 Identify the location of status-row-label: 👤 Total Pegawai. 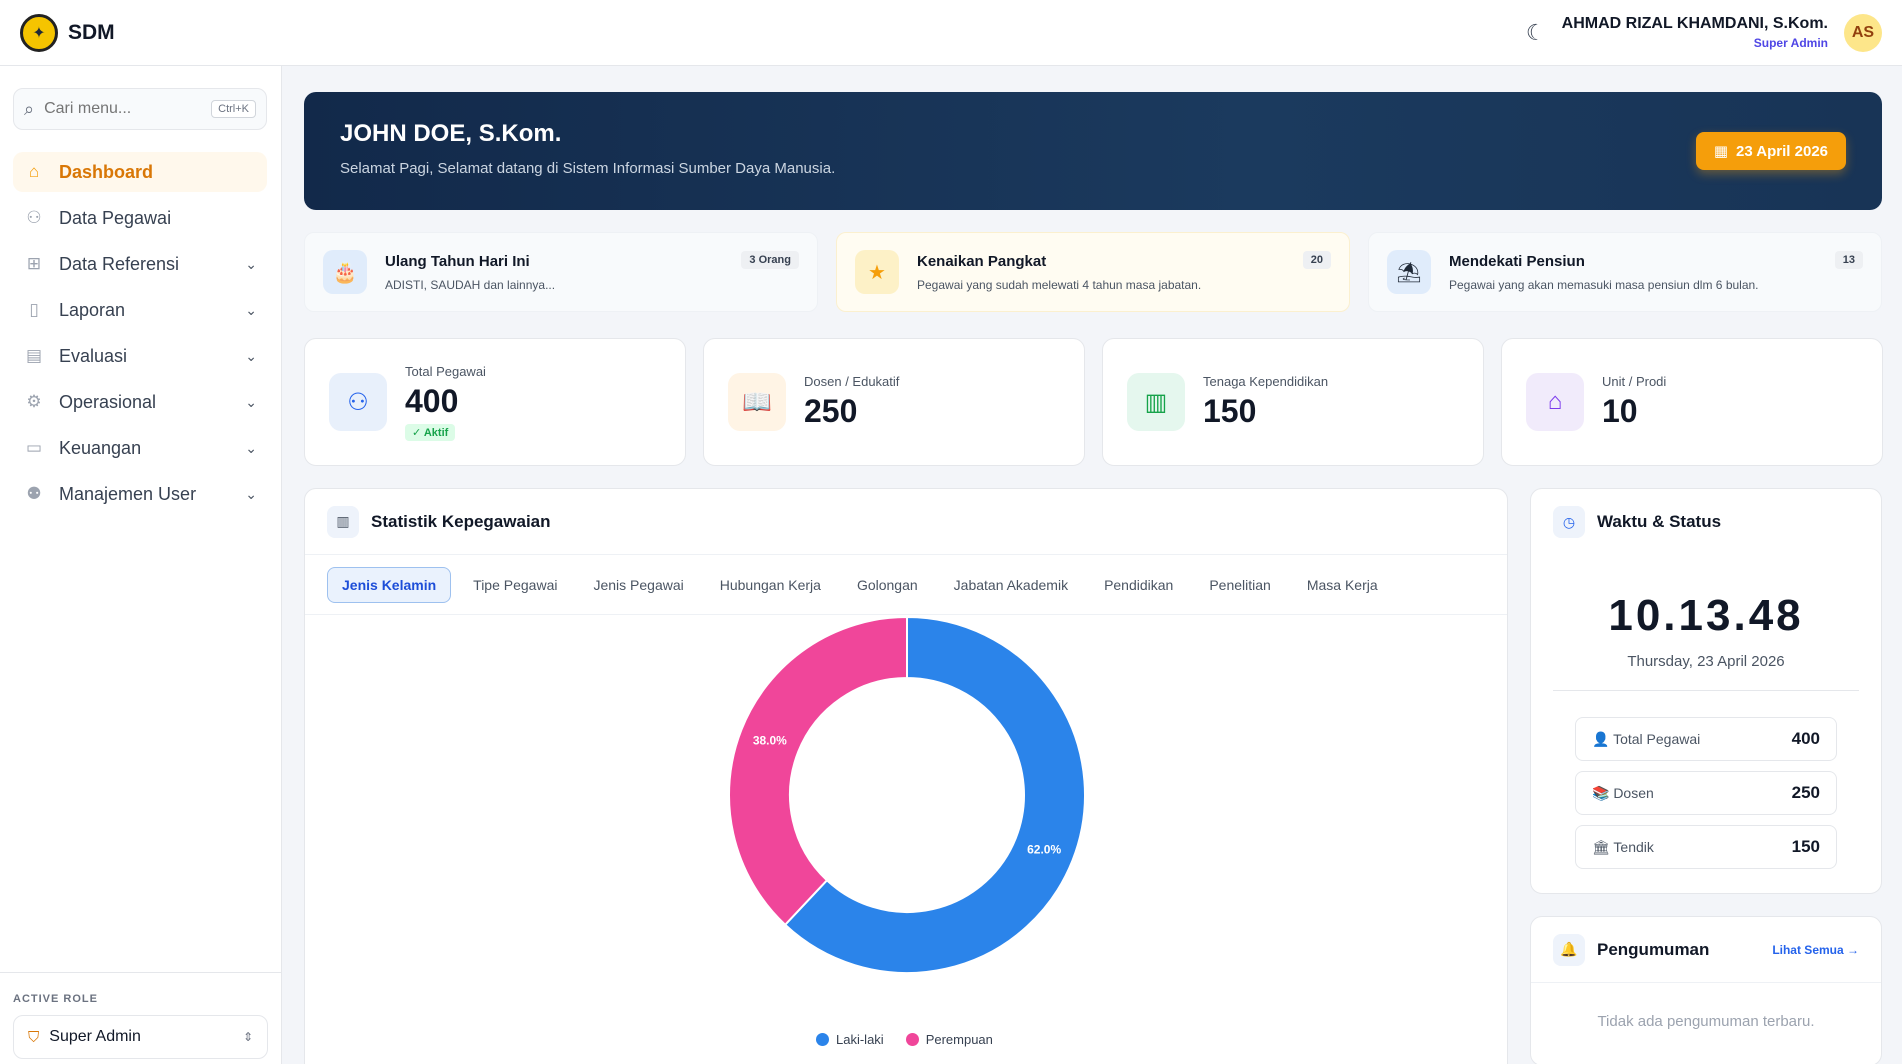
(1646, 738).